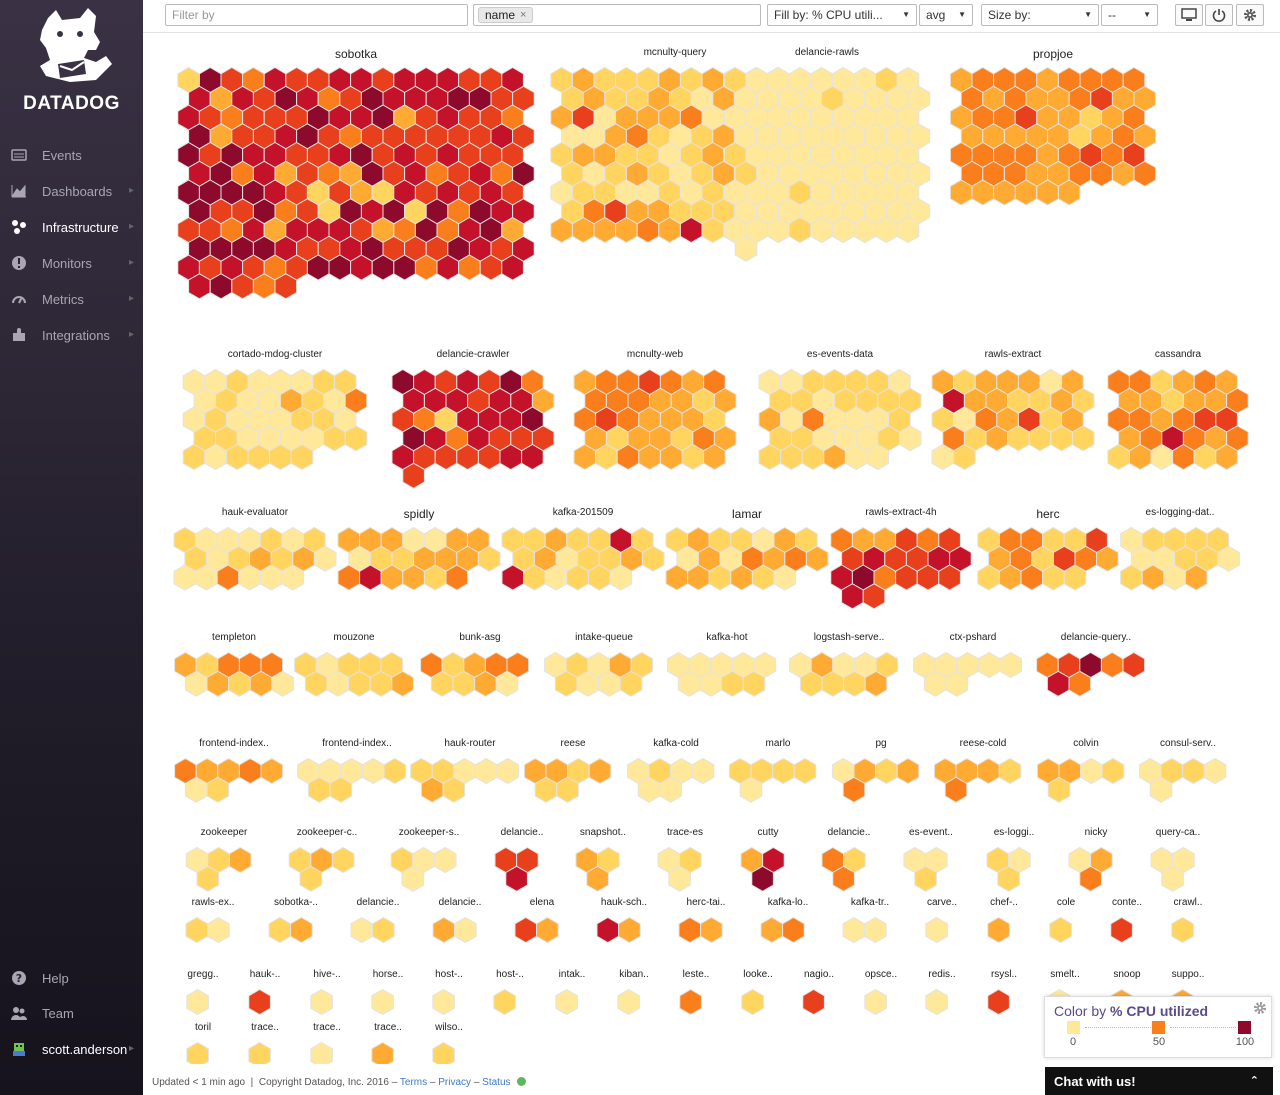  What do you see at coordinates (255, 512) in the screenshot?
I see `group-label: hauk-evaluator` at bounding box center [255, 512].